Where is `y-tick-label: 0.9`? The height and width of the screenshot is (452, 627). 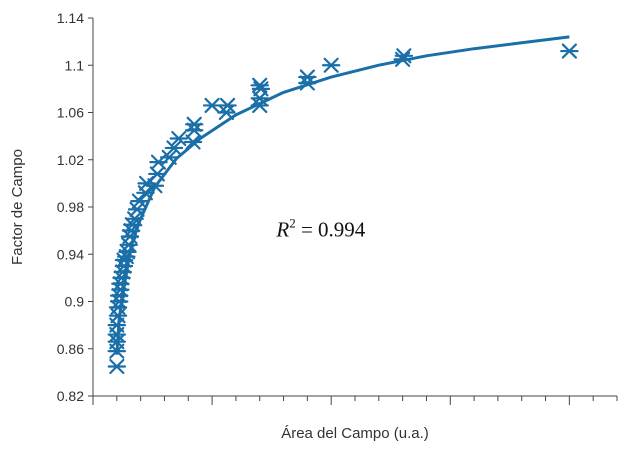 y-tick-label: 0.9 is located at coordinates (75, 302).